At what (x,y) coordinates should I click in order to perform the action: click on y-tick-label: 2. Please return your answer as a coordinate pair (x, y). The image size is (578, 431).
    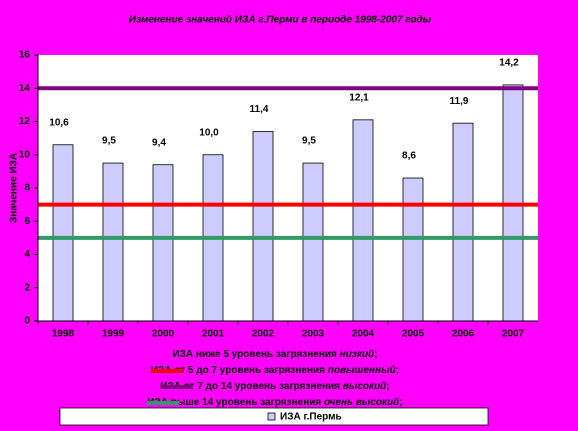
    Looking at the image, I should click on (27, 287).